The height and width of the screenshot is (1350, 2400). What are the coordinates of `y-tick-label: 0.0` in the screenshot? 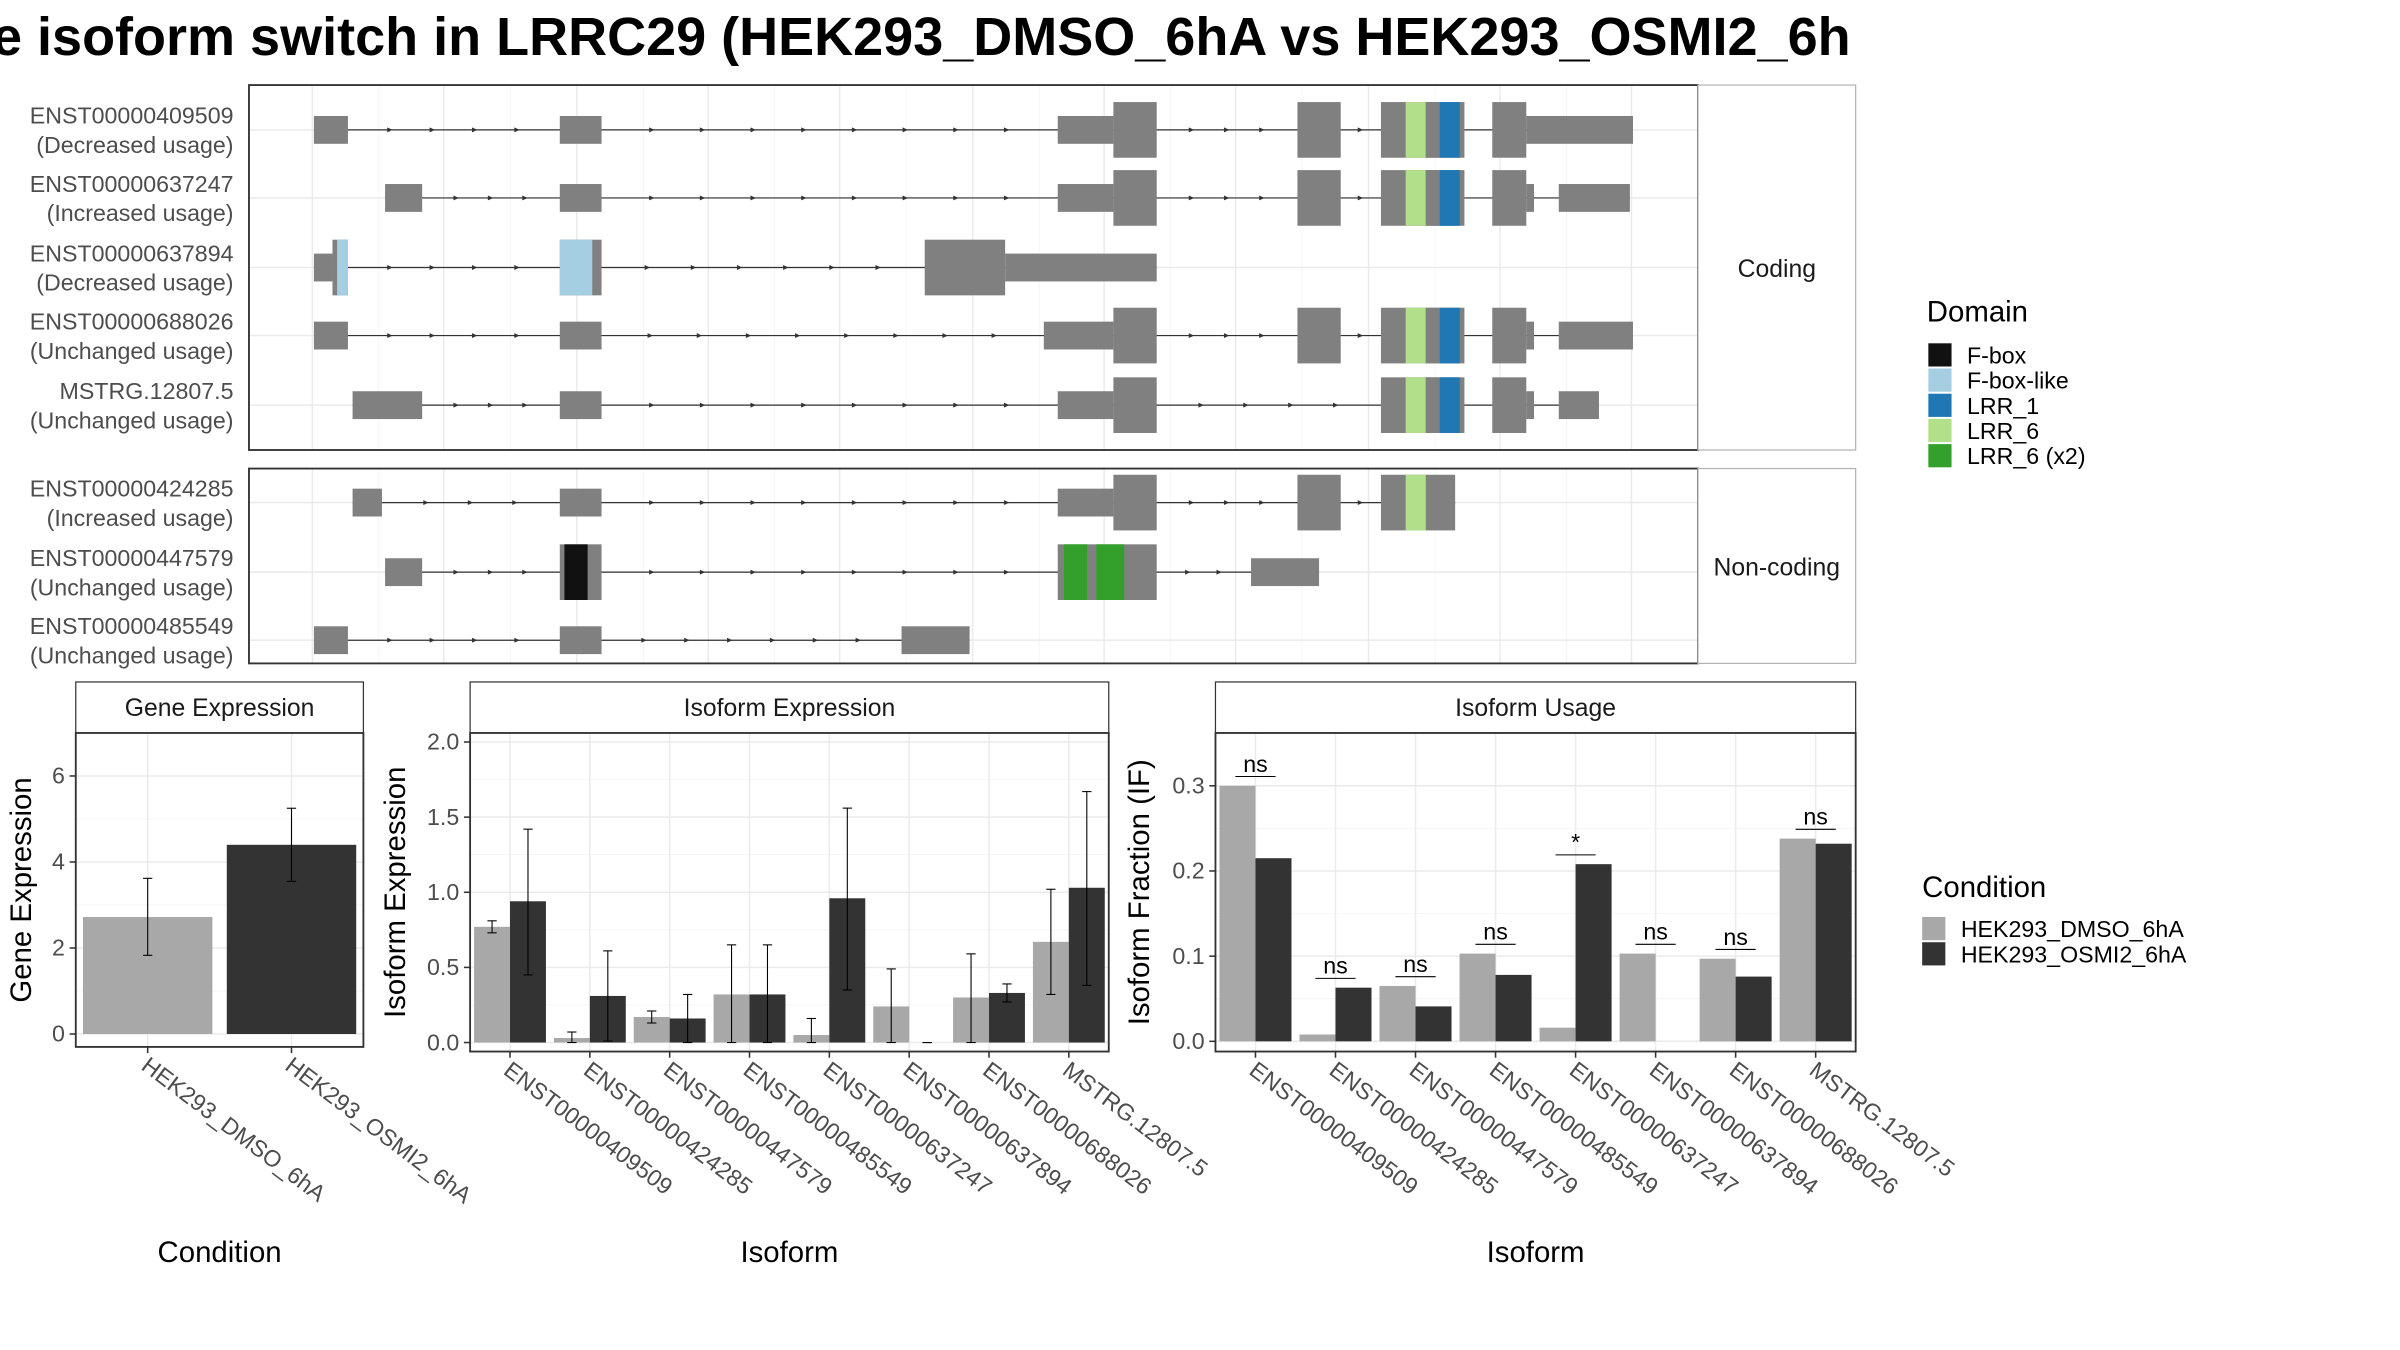 It's located at (443, 1042).